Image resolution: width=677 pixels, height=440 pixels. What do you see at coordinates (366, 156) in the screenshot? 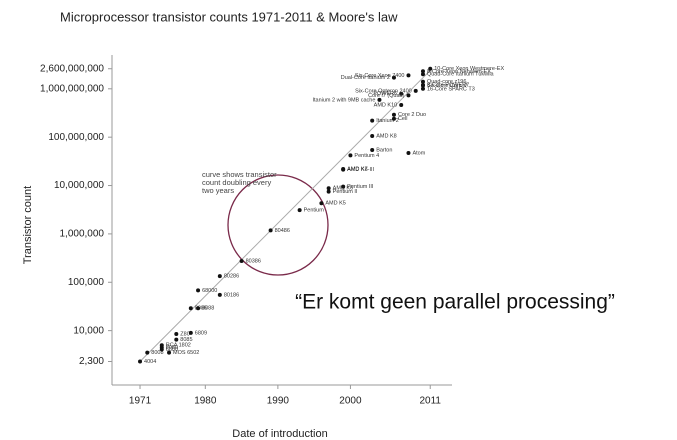
I see `point-label: Pentium 4` at bounding box center [366, 156].